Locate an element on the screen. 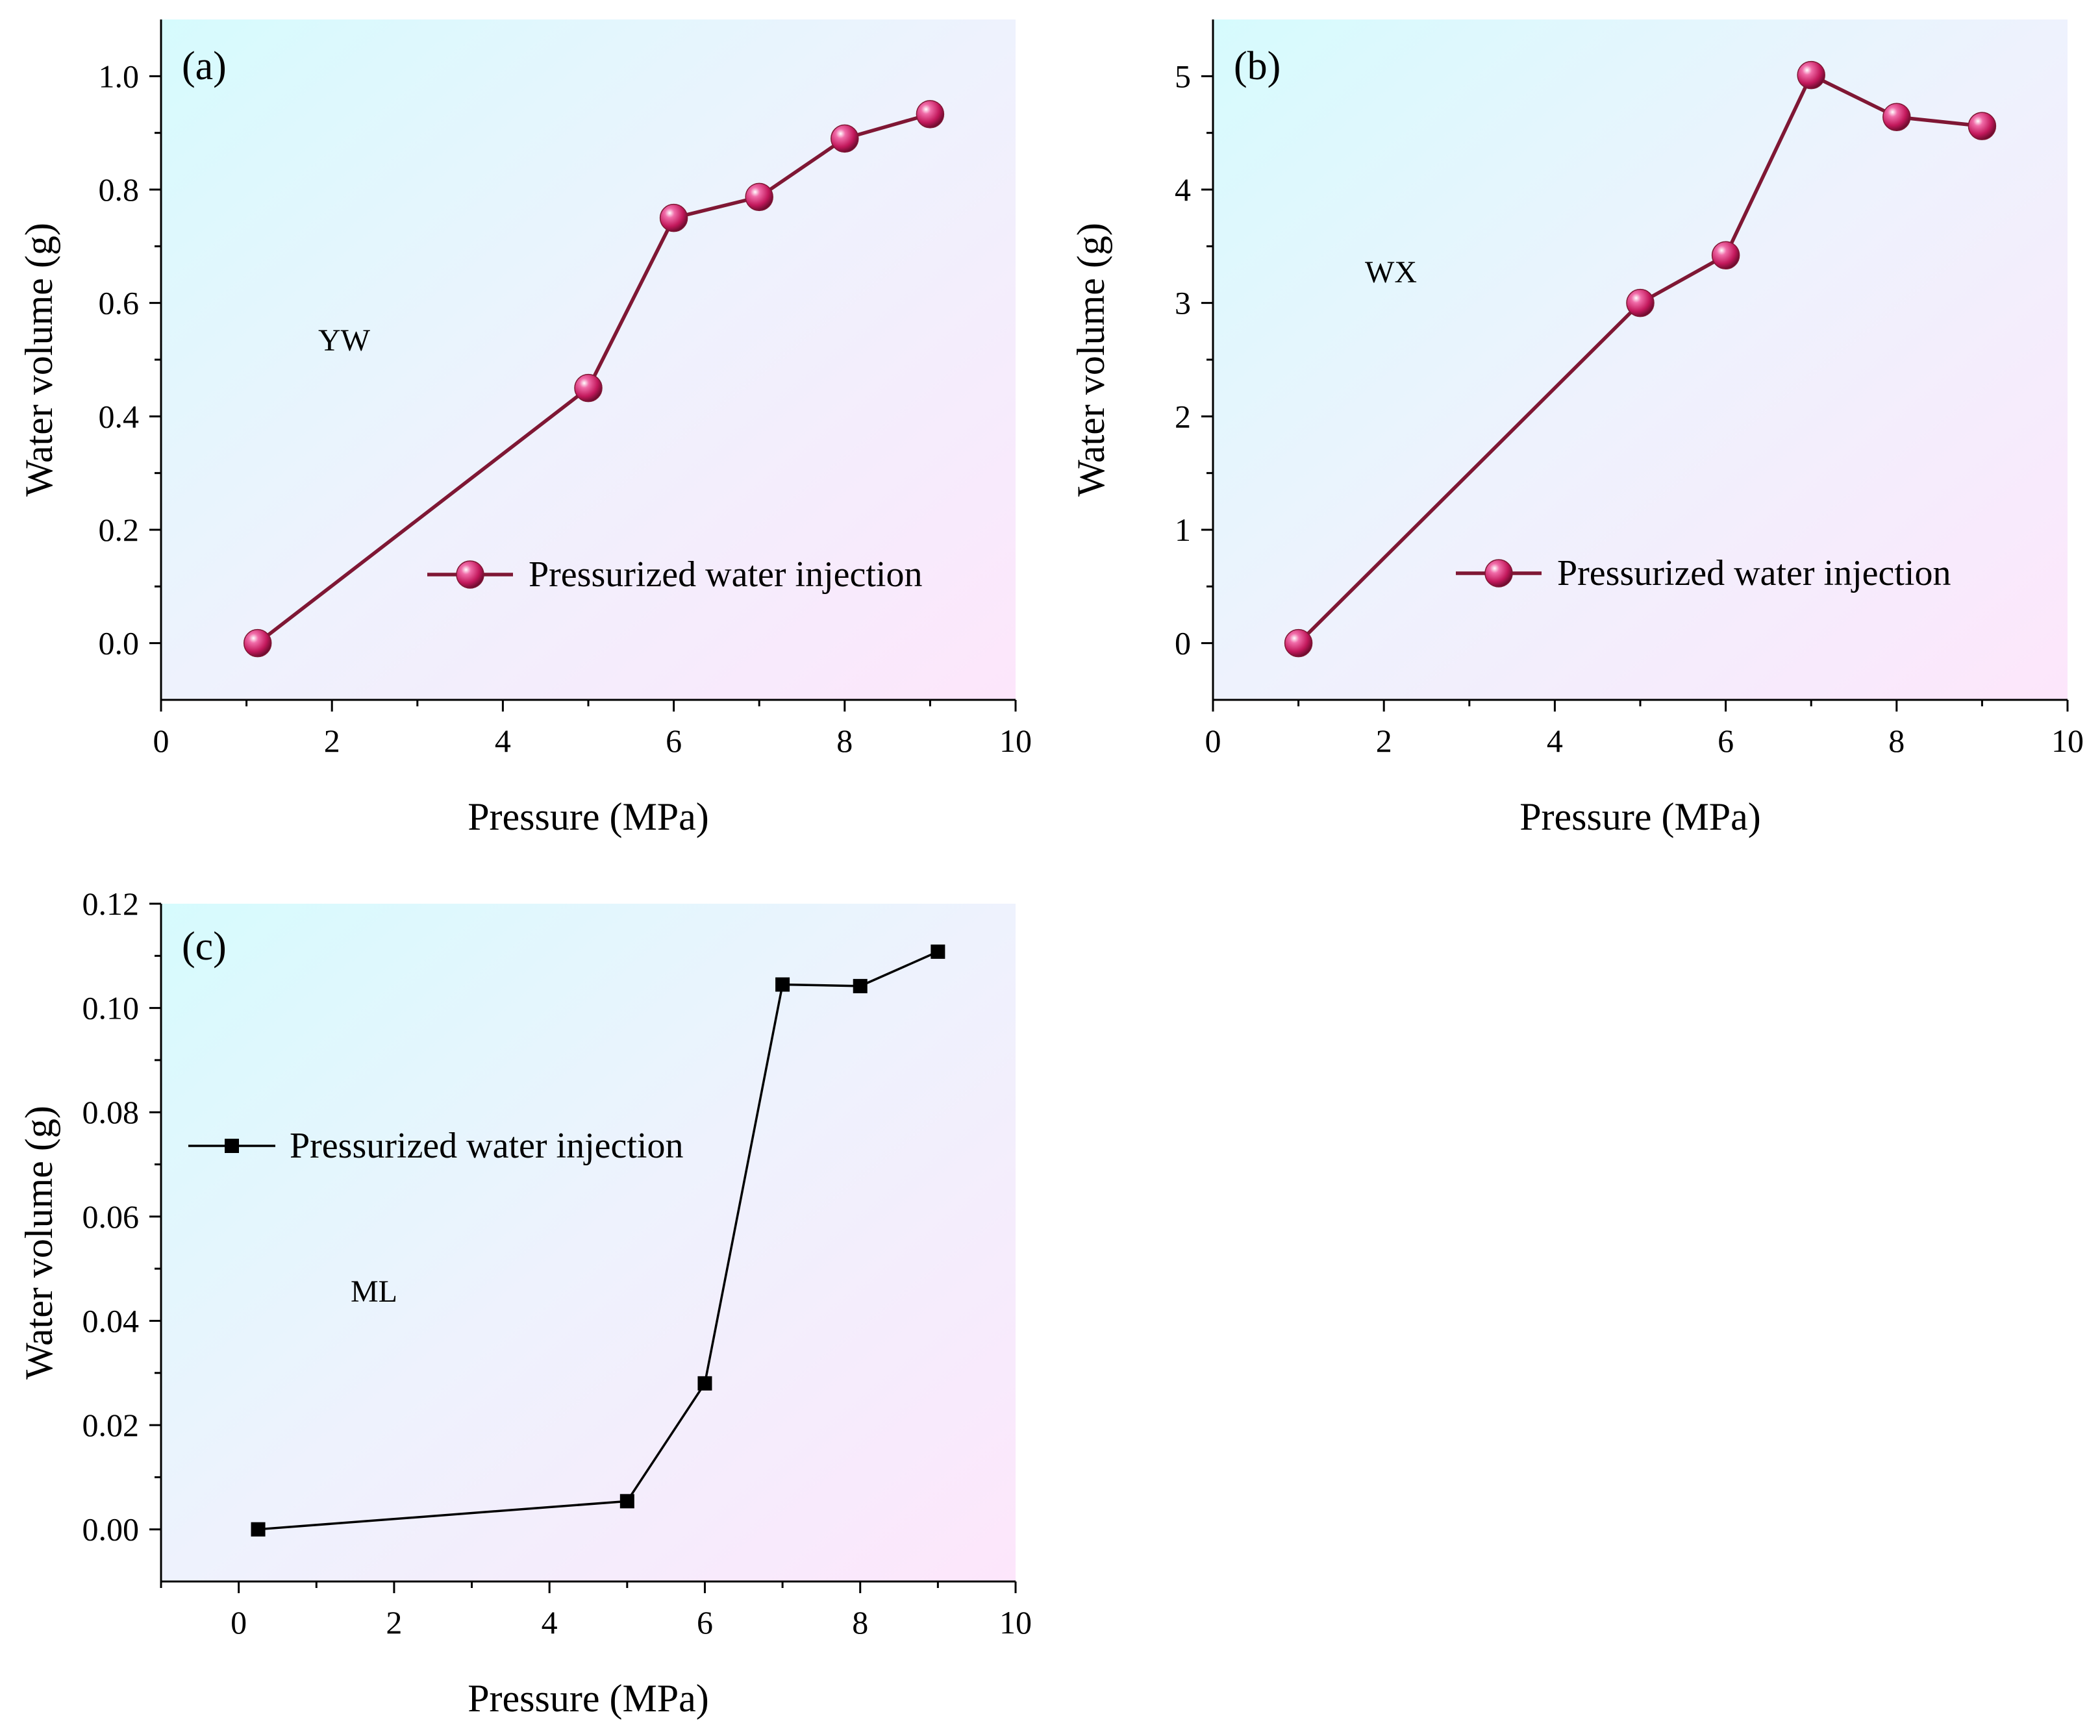 This screenshot has height=1736, width=2100. y-tick-label: 0.4 is located at coordinates (119, 416).